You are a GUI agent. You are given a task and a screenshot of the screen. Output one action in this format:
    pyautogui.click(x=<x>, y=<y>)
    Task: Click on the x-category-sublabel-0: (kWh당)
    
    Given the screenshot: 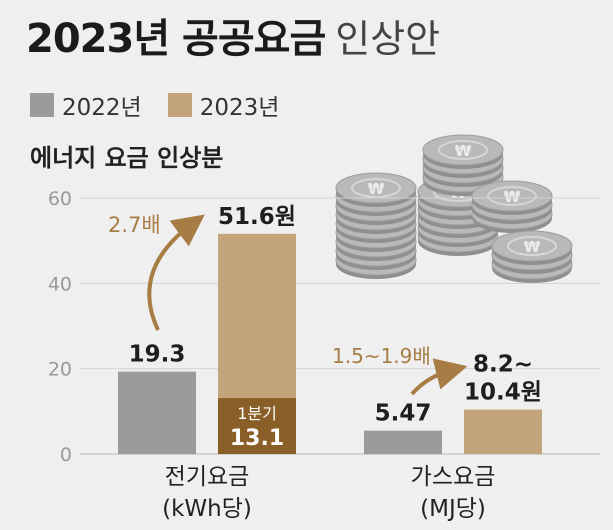 What is the action you would take?
    pyautogui.click(x=207, y=509)
    